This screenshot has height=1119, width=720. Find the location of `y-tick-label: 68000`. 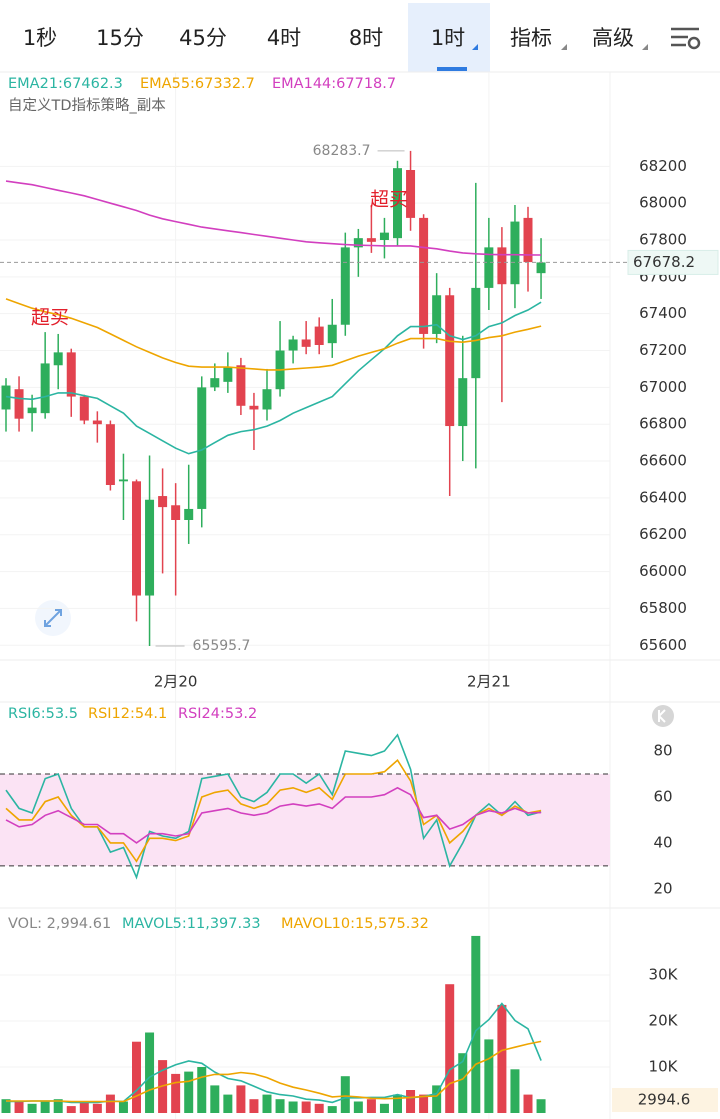

y-tick-label: 68000 is located at coordinates (663, 203).